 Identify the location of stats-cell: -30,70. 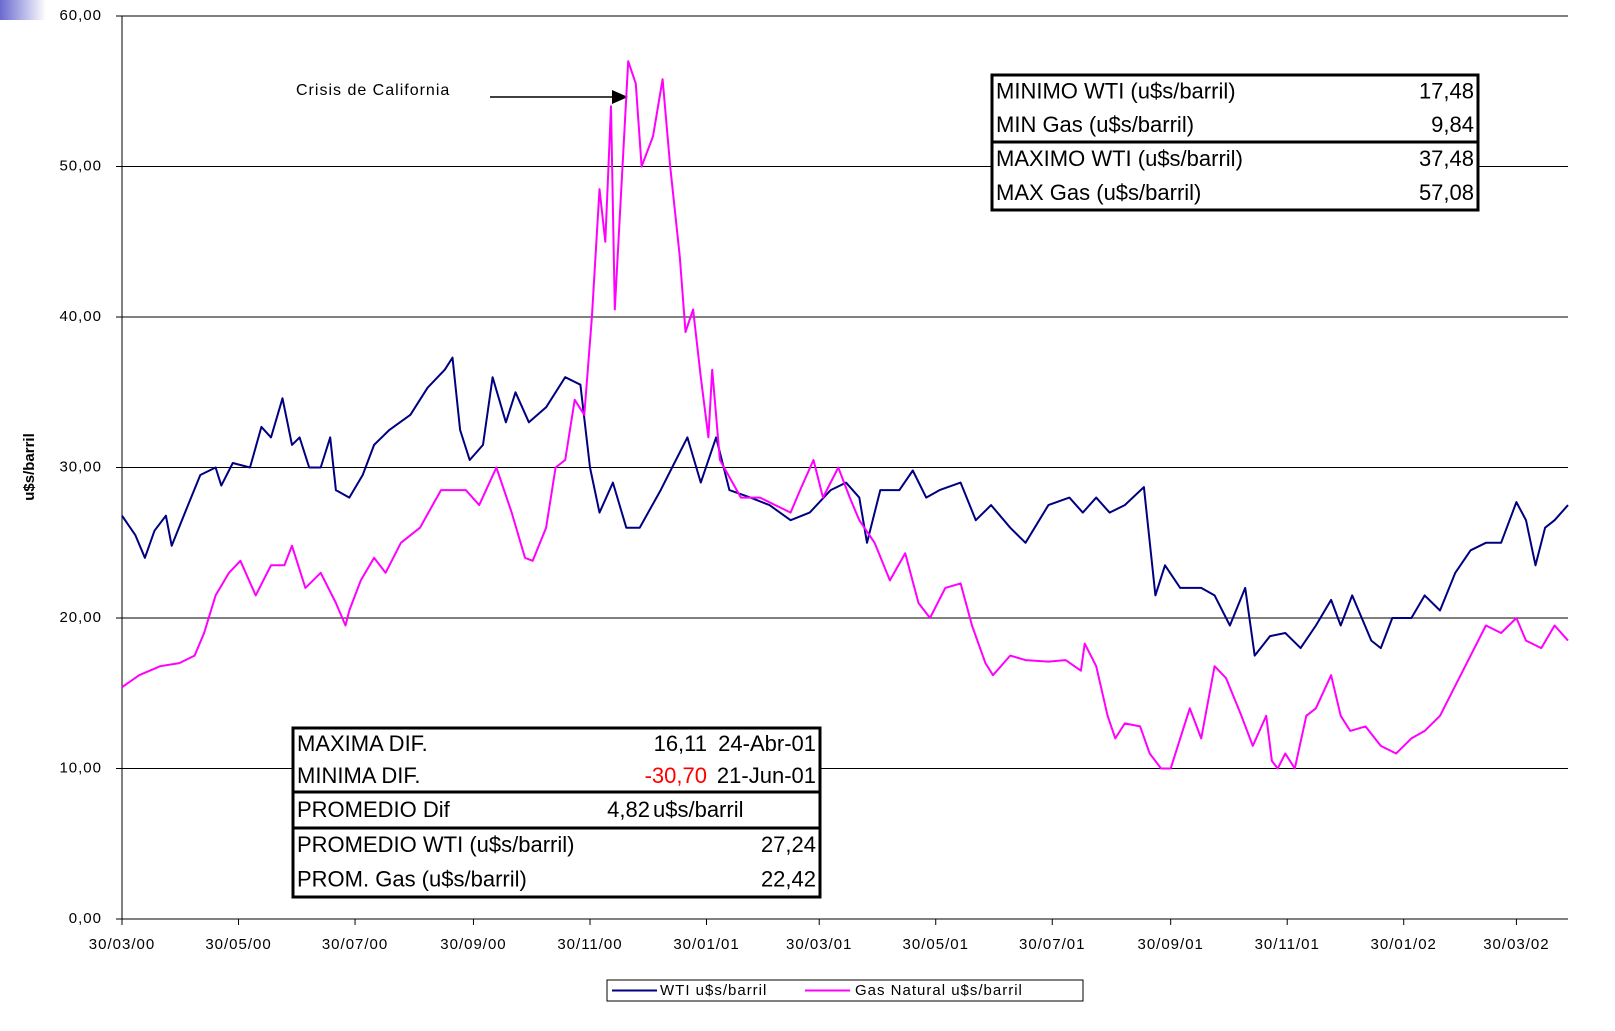
(676, 775).